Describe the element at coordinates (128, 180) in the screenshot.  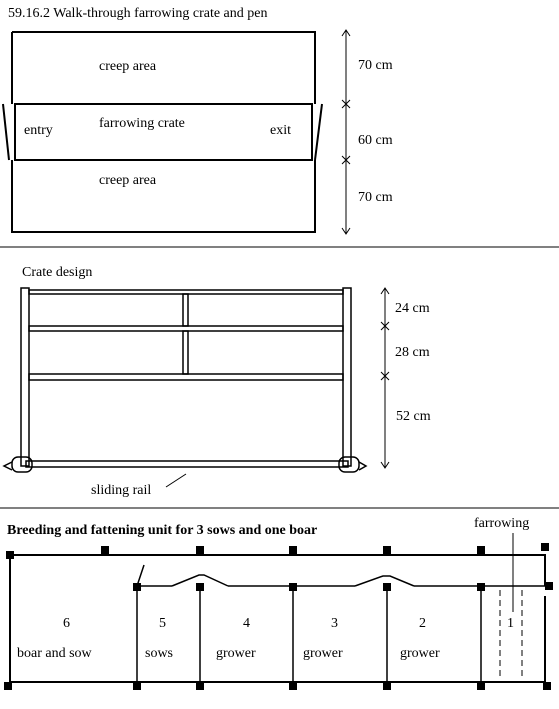
I see `creep-area-bottom-label: creep area` at that location.